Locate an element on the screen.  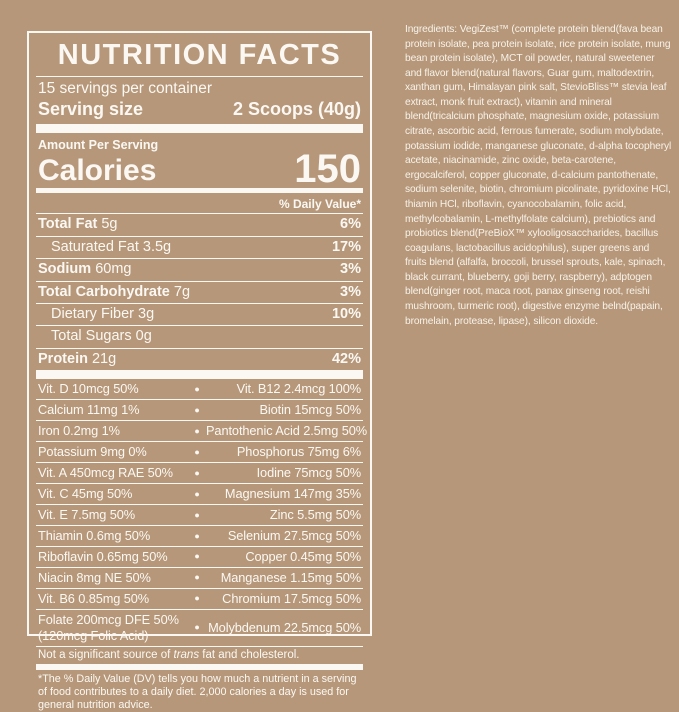
daily-value-header: % Daily Value* is located at coordinates (319, 204).